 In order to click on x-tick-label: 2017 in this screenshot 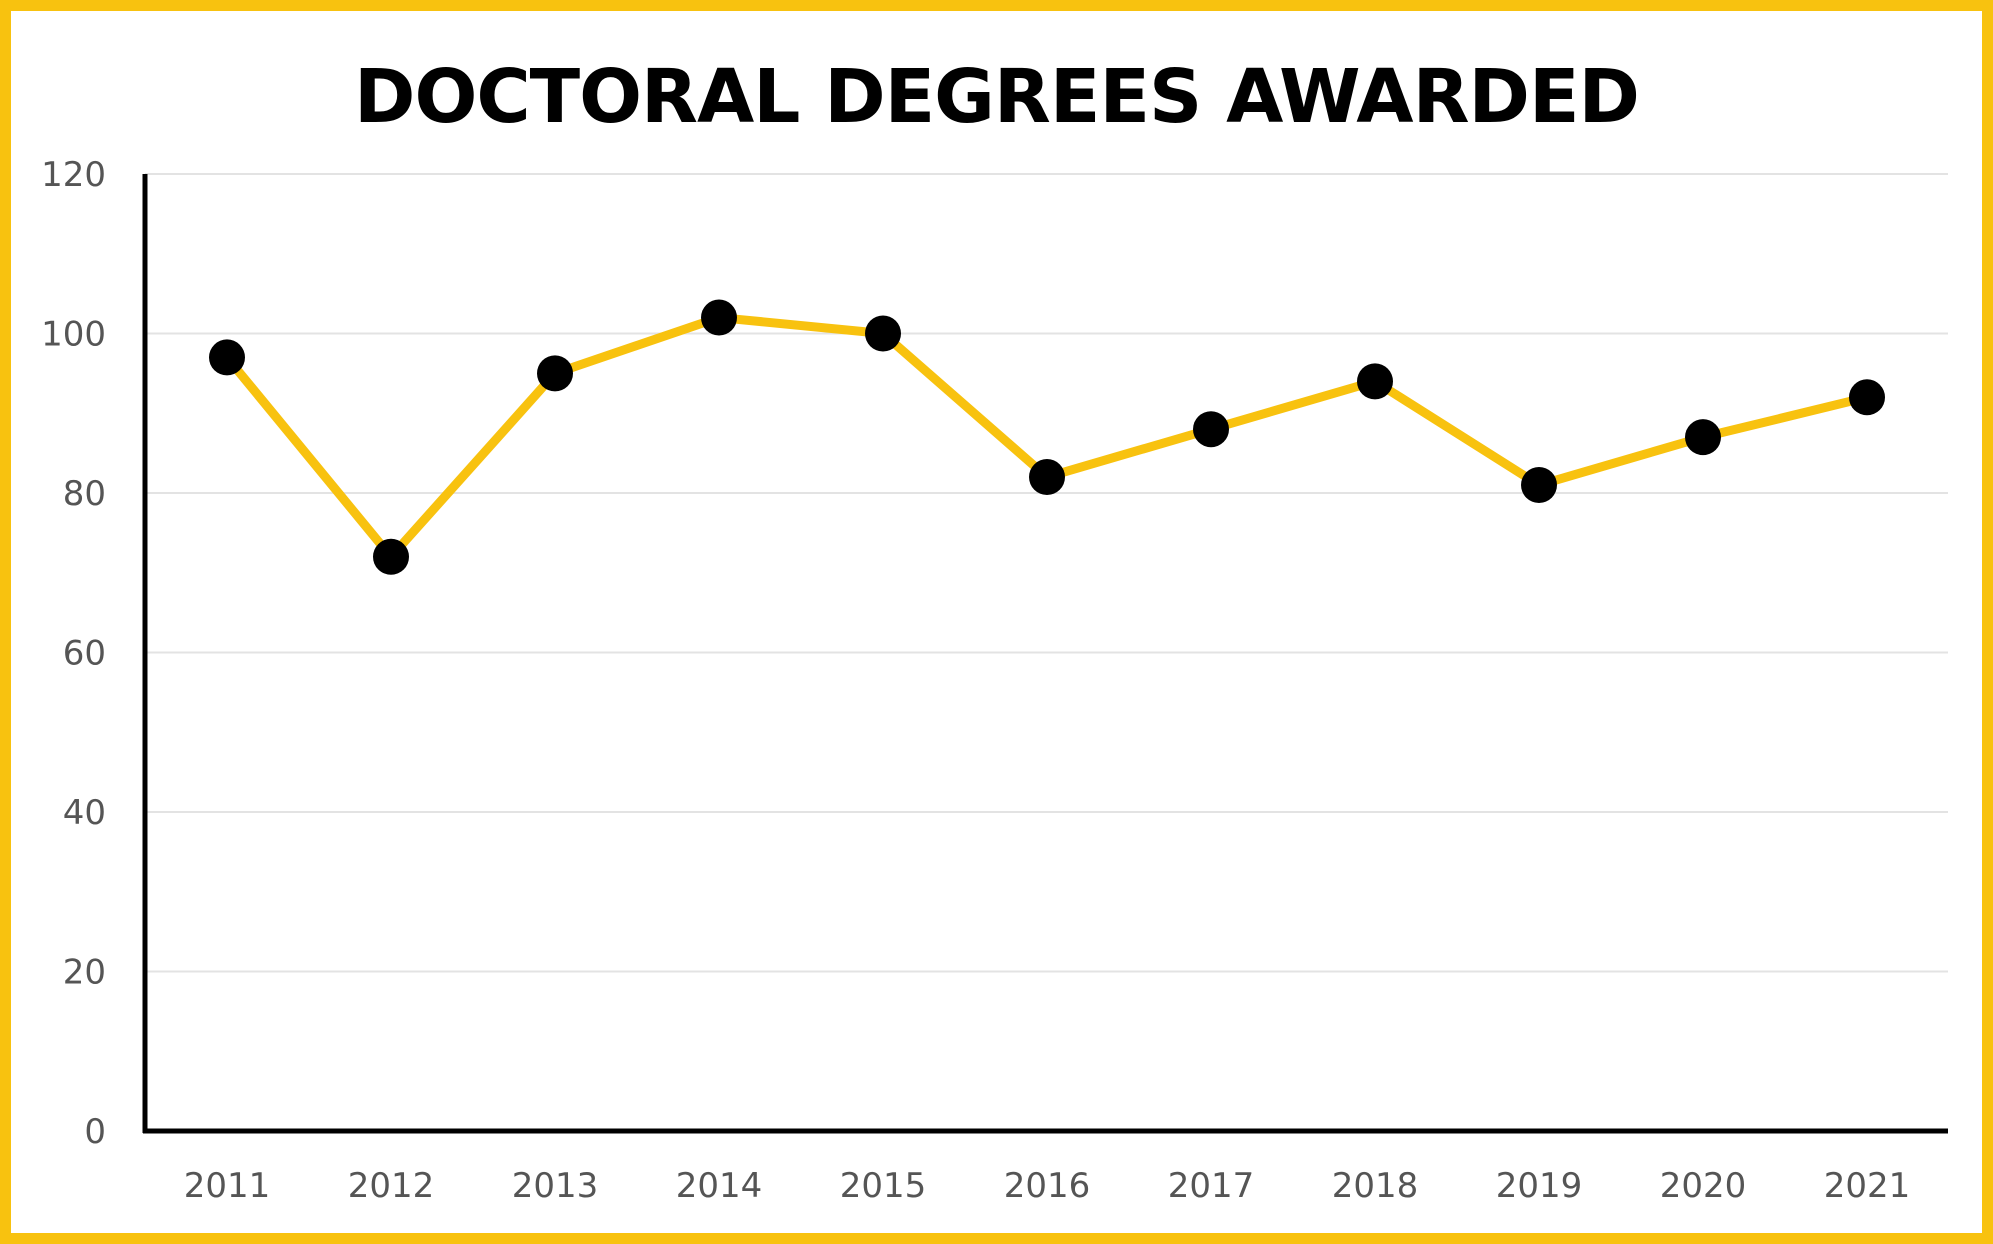, I will do `click(1211, 1186)`.